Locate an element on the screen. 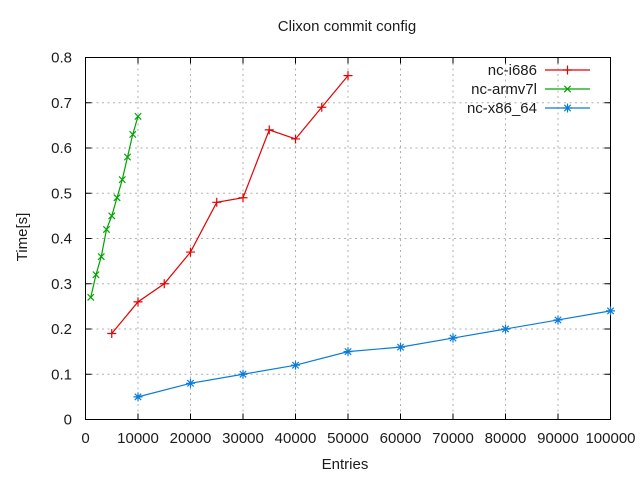  y-tick-label: 0.2 is located at coordinates (61, 329).